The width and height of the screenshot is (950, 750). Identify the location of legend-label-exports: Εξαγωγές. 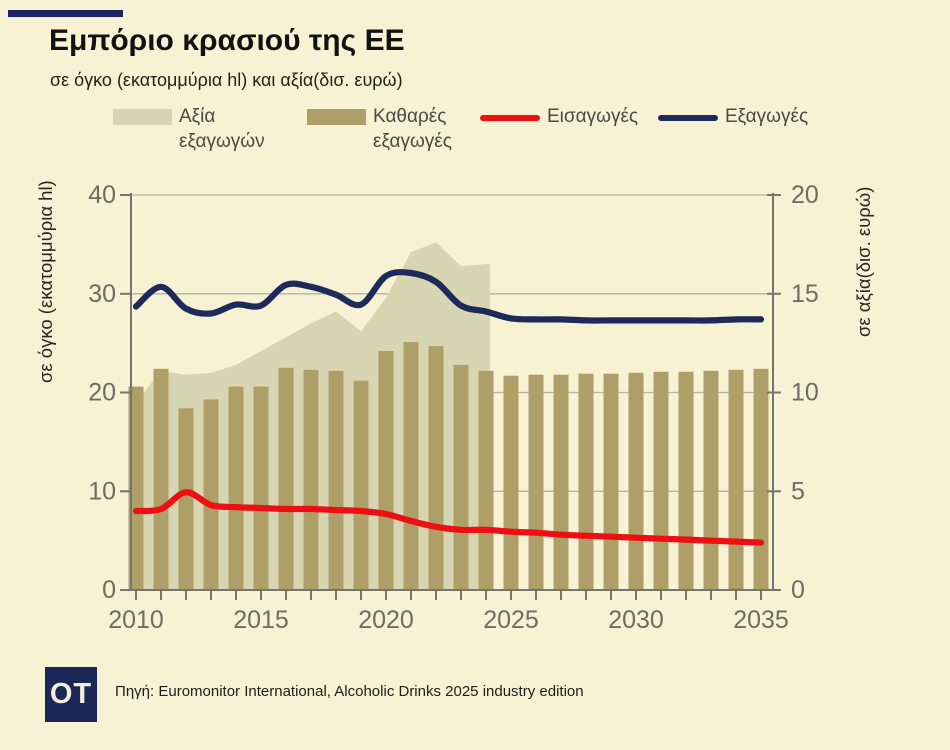
(767, 116).